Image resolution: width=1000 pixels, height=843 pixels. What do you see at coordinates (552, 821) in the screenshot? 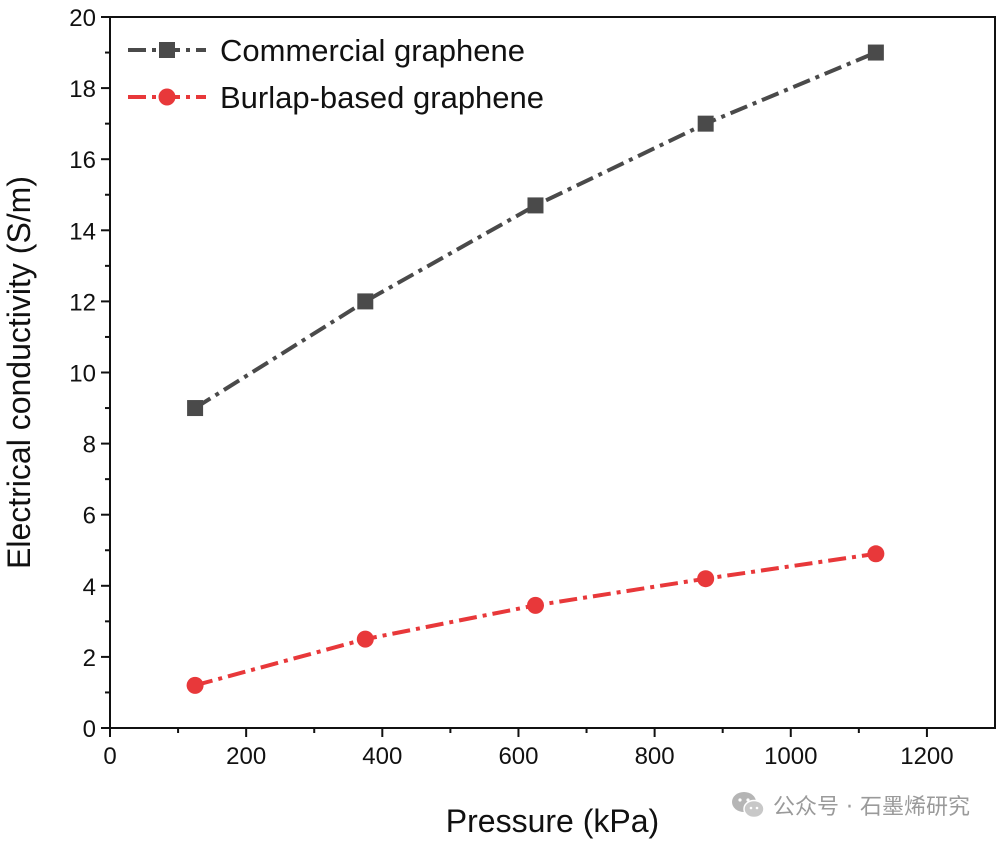
I see `x-axis-title: Pressure (kPa)` at bounding box center [552, 821].